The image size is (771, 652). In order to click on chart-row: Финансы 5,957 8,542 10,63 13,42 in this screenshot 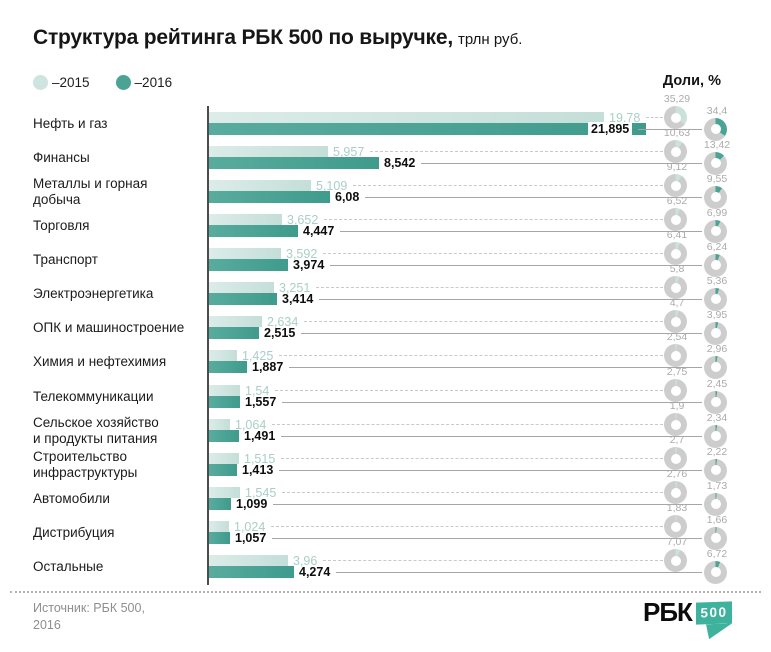, I will do `click(385, 151)`.